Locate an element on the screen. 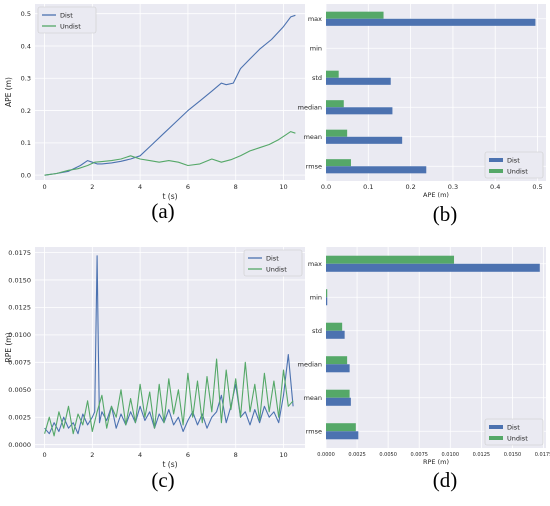  b-bar-undist-max is located at coordinates (355, 15).